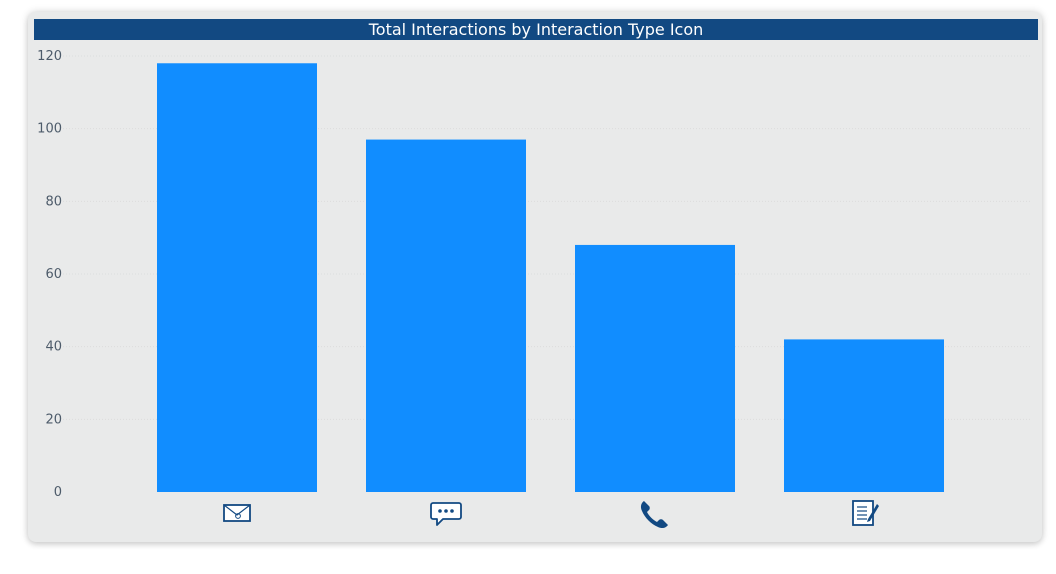  What do you see at coordinates (655, 368) in the screenshot?
I see `bar-phone-icon` at bounding box center [655, 368].